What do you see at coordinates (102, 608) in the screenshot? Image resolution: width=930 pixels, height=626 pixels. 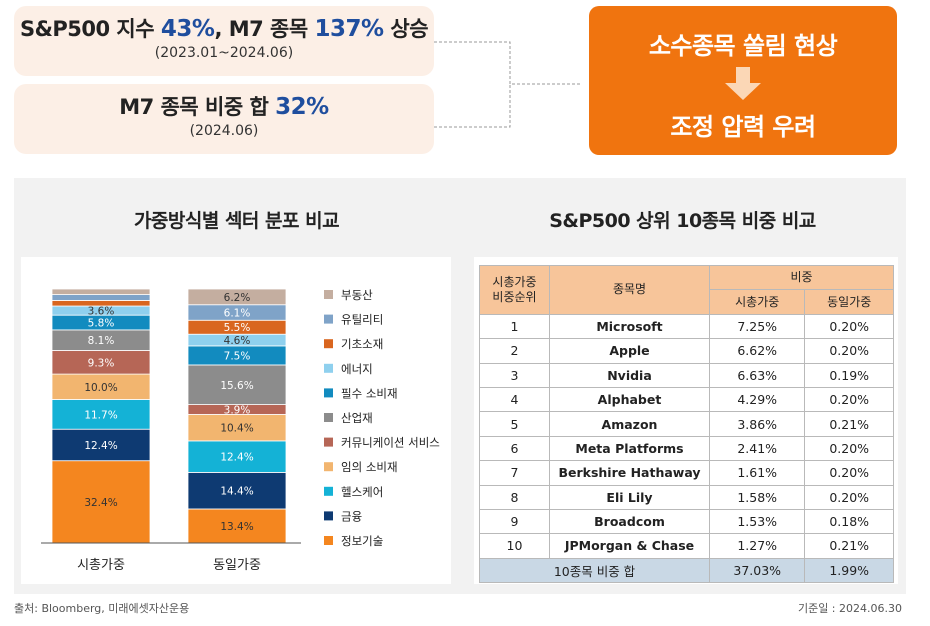 I see `source-note: 출처: Bloomberg, 미래에셋자산운용` at bounding box center [102, 608].